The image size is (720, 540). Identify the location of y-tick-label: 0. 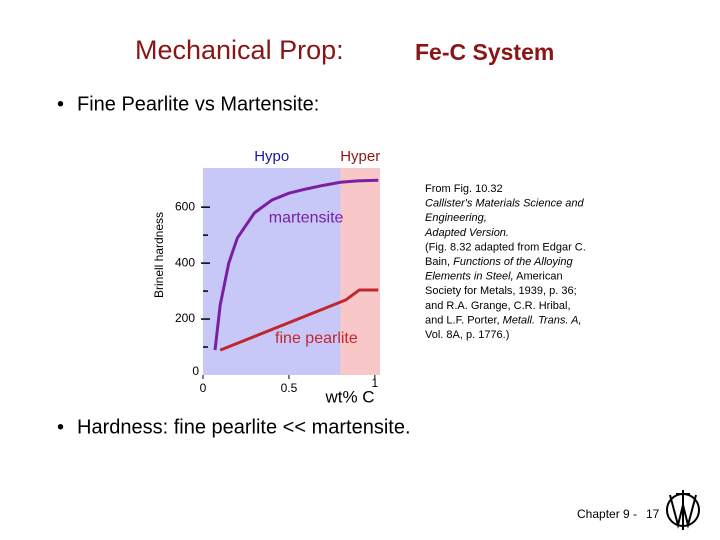
(195, 371).